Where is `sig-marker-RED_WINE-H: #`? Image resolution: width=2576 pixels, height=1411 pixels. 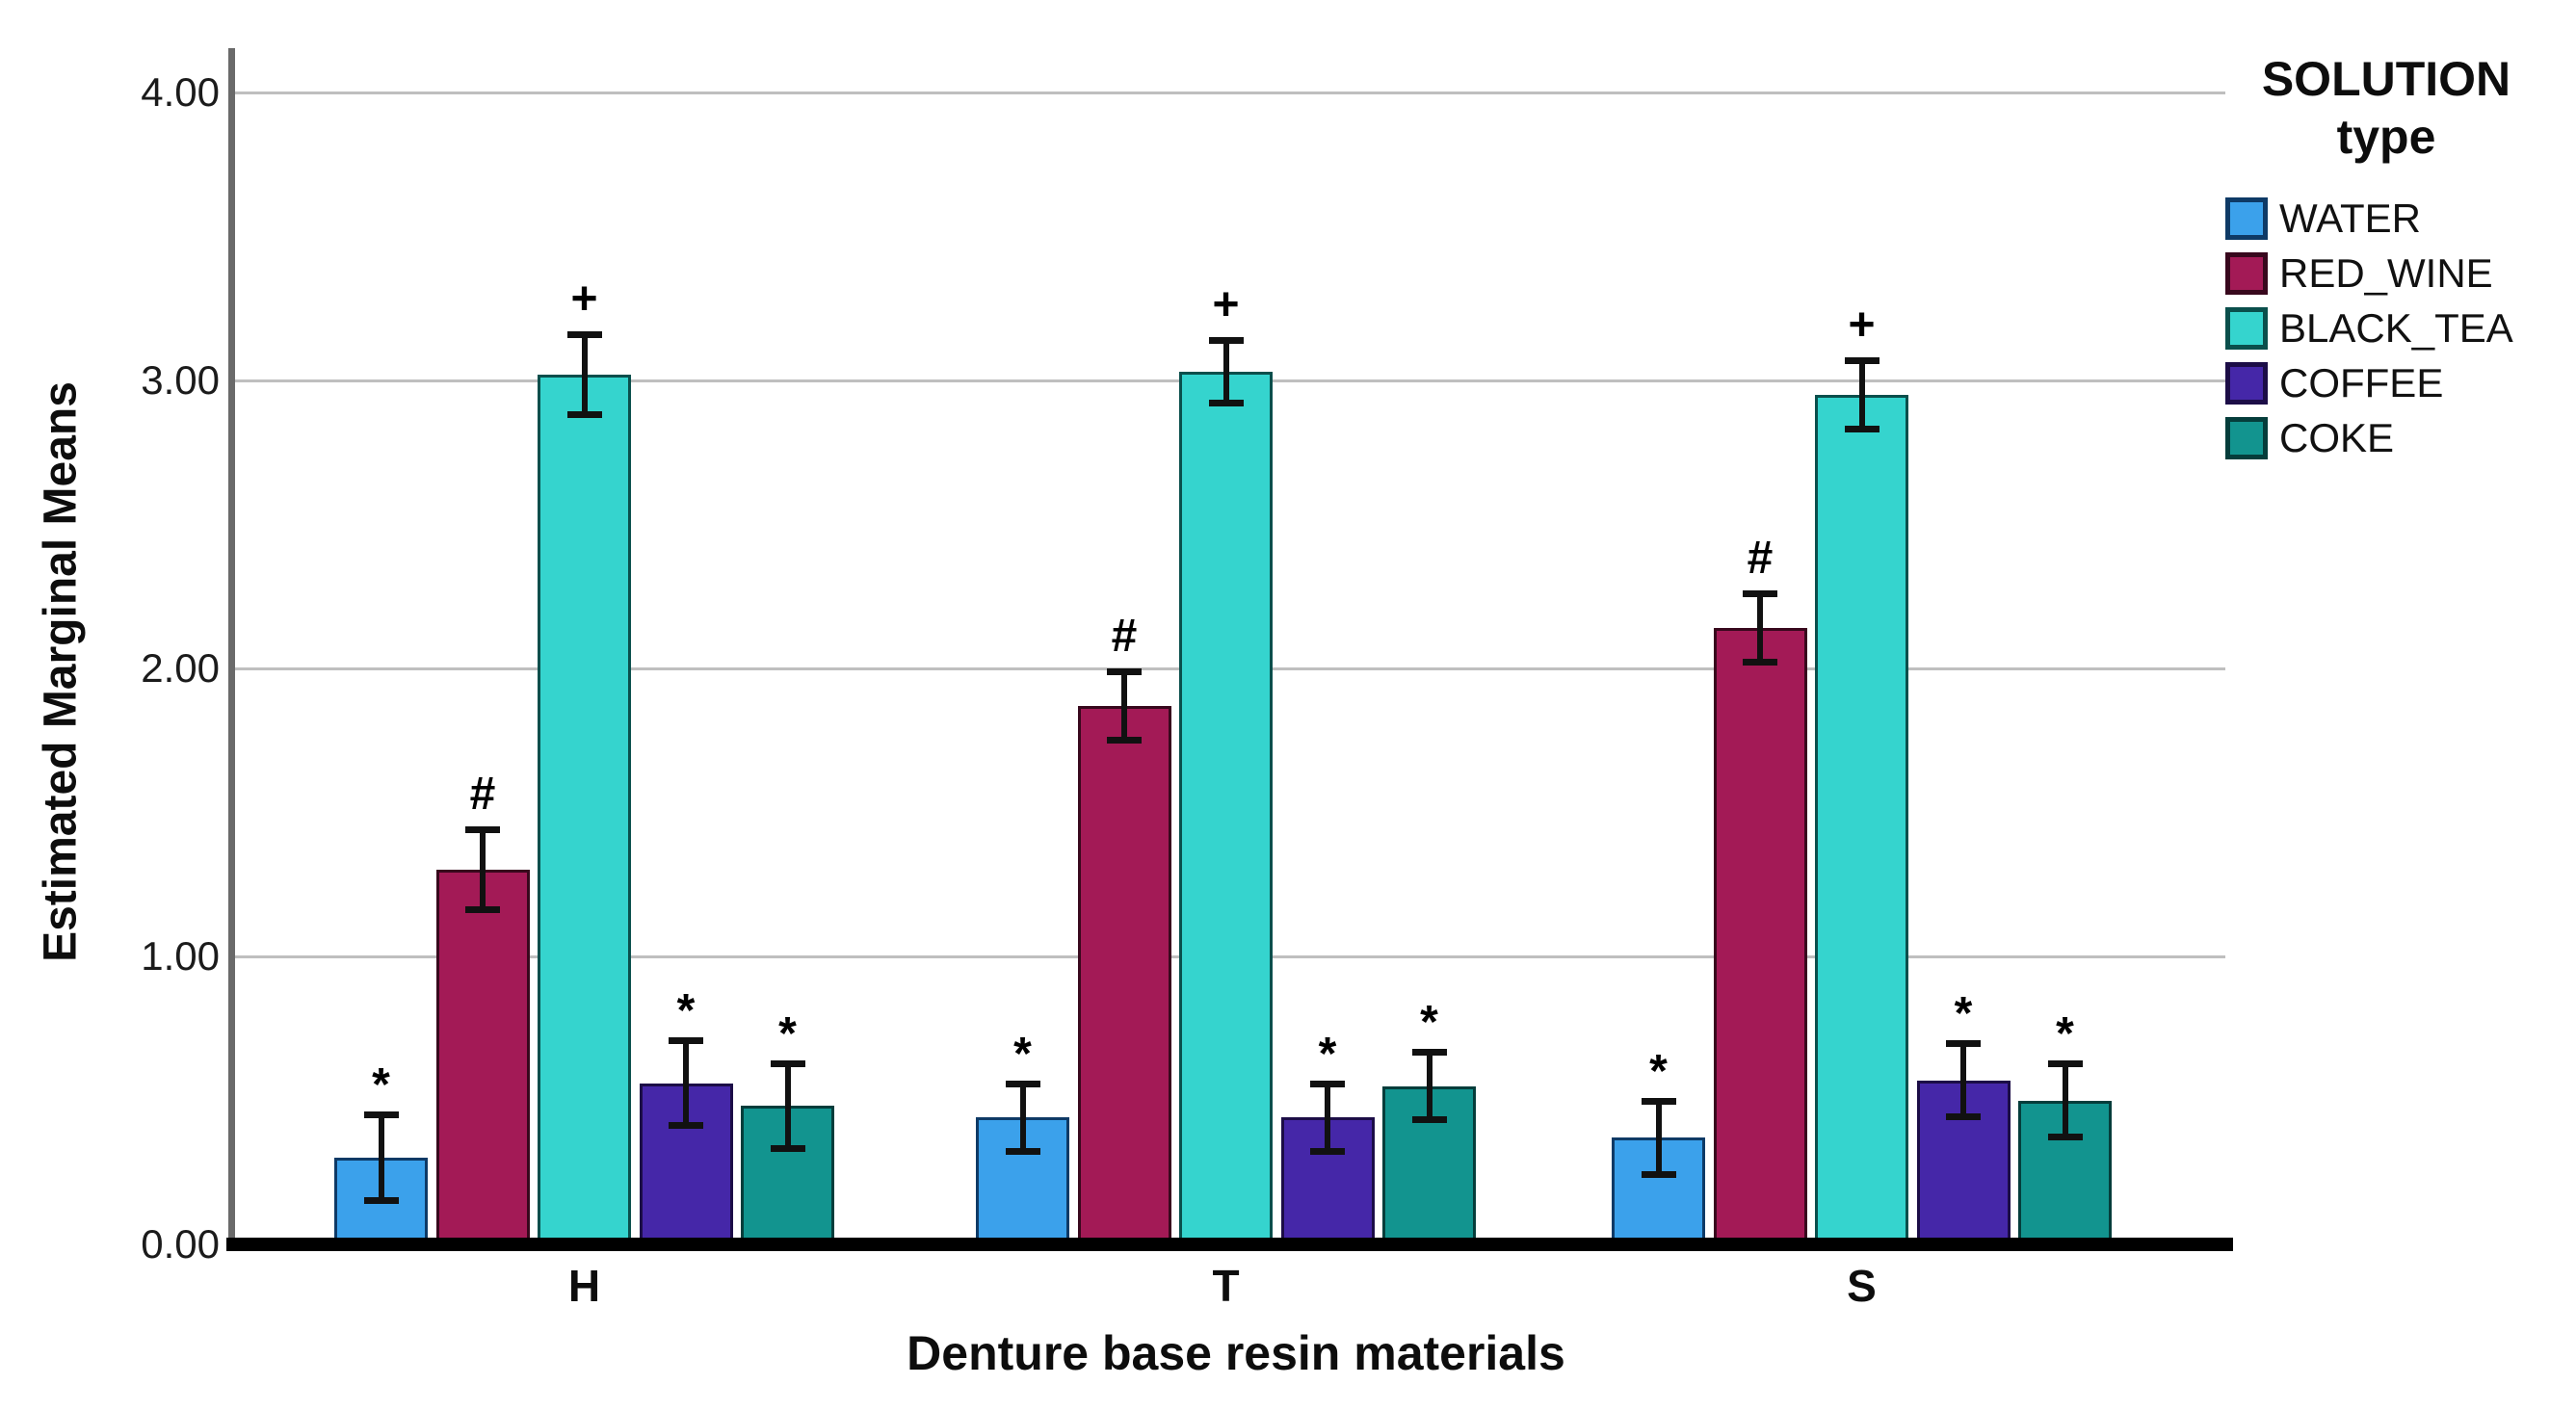 sig-marker-RED_WINE-H: # is located at coordinates (483, 795).